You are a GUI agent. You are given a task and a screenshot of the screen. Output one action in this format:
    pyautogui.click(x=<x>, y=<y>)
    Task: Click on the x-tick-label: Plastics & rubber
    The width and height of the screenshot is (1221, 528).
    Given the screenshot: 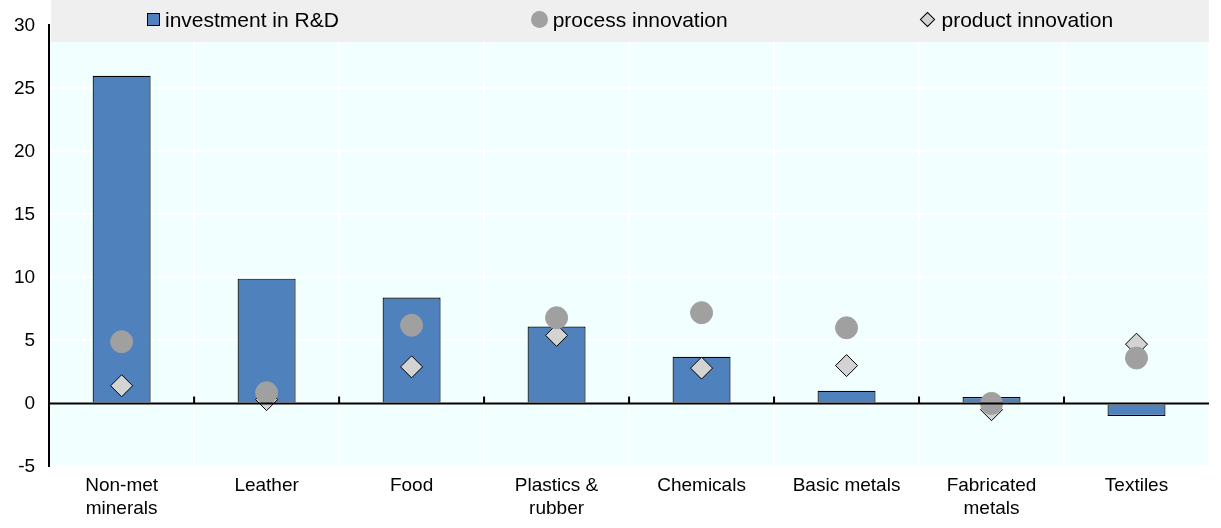 What is the action you would take?
    pyautogui.click(x=556, y=496)
    